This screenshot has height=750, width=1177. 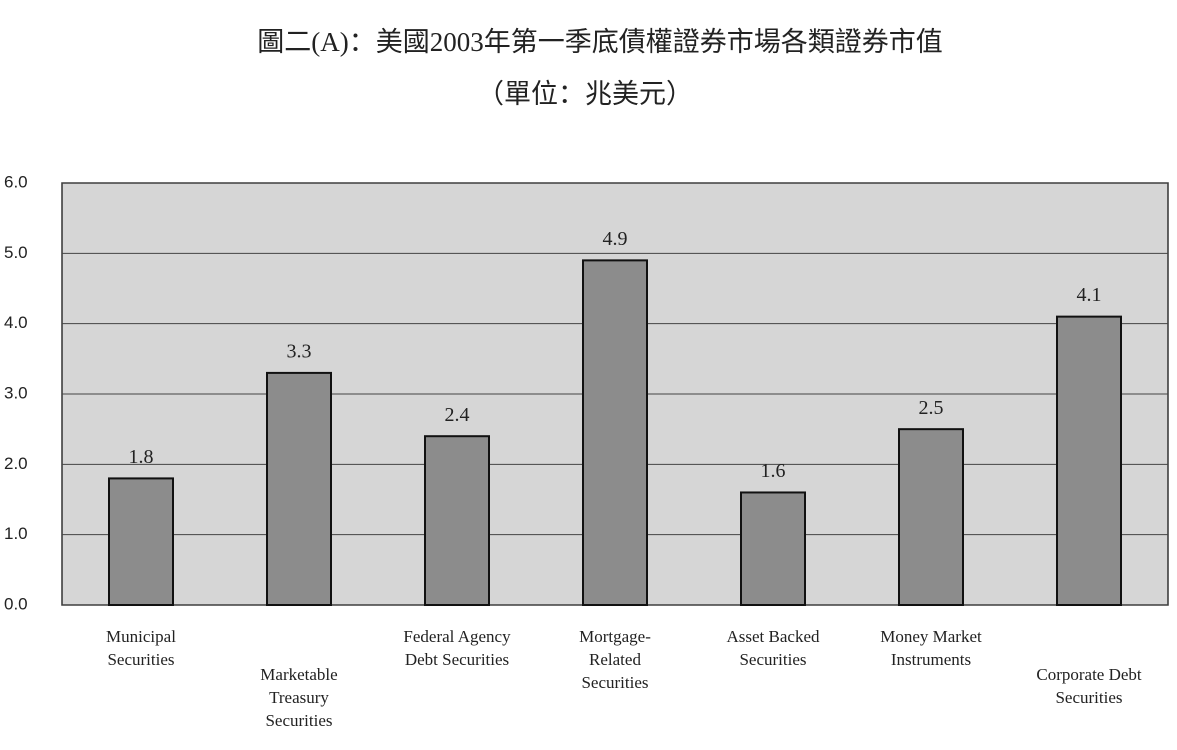 I want to click on x-tick-label: Corporate Debt Securities, so click(x=1089, y=686).